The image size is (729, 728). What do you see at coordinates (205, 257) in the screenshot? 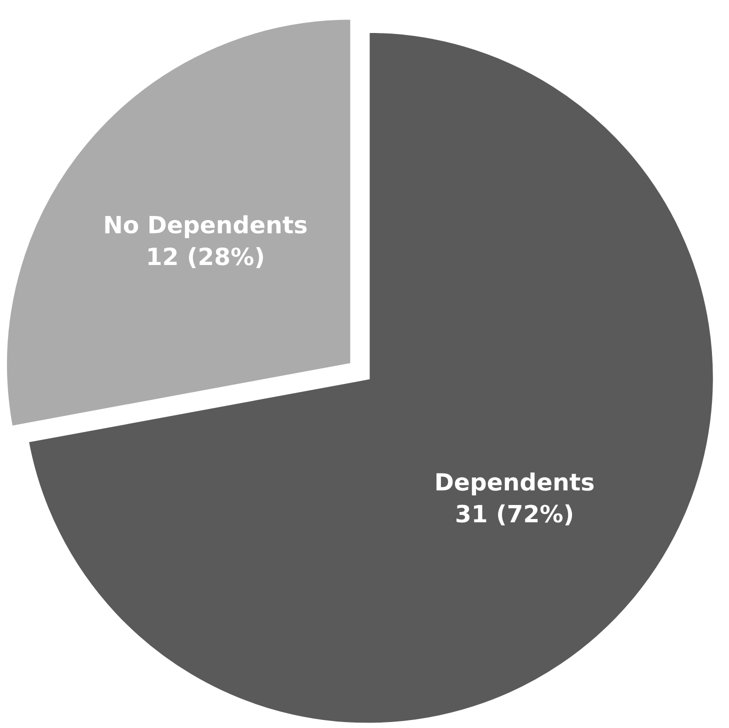
I see `data-label: 12 (28%)` at bounding box center [205, 257].